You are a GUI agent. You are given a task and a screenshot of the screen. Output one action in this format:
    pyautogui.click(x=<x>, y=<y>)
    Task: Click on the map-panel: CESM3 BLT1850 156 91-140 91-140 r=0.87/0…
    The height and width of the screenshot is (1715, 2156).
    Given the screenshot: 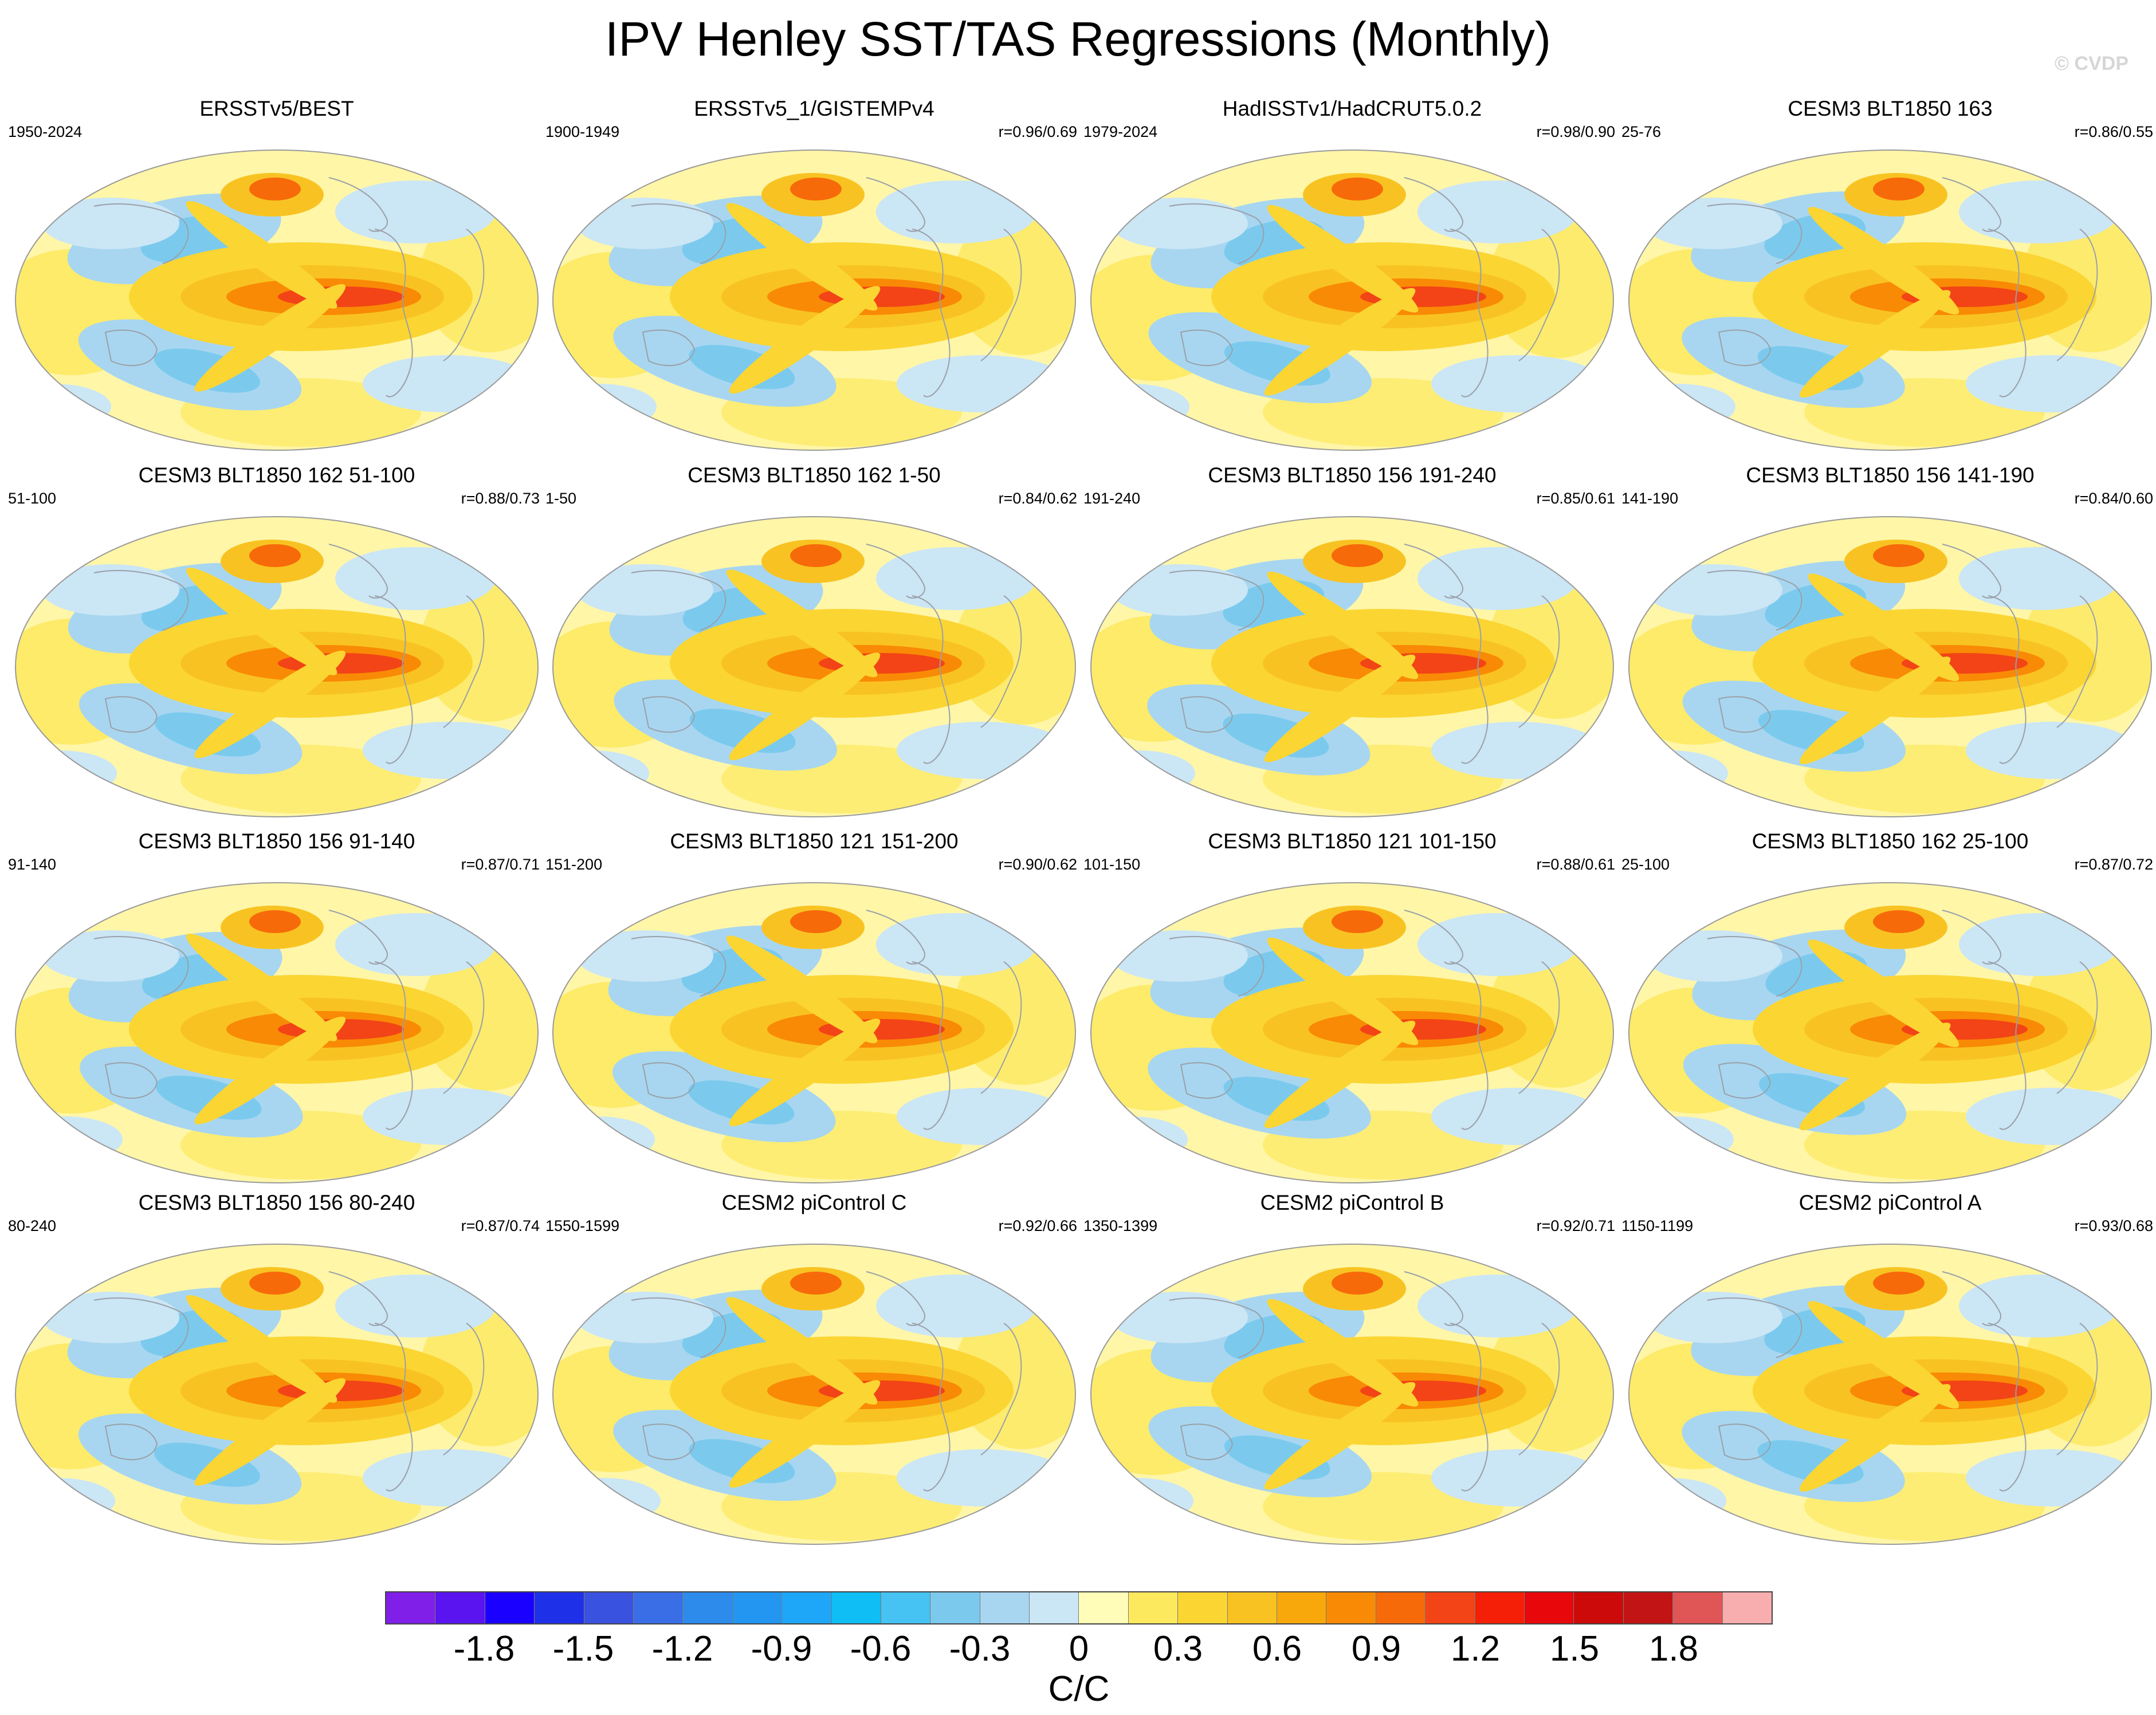 What is the action you would take?
    pyautogui.click(x=276, y=1009)
    